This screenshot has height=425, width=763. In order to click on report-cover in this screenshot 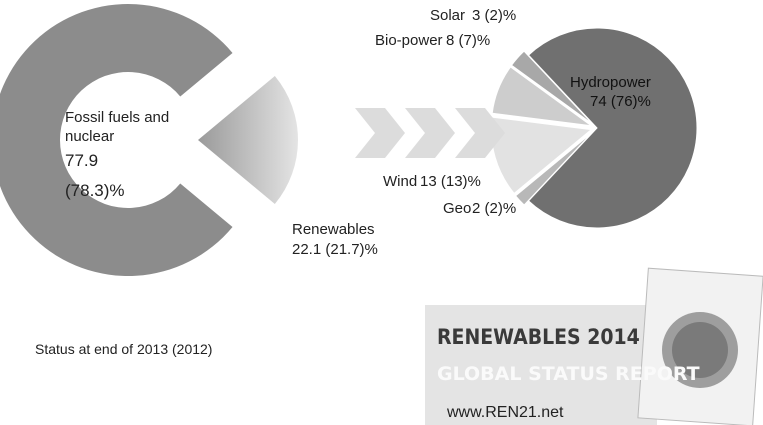, I will do `click(700, 346)`.